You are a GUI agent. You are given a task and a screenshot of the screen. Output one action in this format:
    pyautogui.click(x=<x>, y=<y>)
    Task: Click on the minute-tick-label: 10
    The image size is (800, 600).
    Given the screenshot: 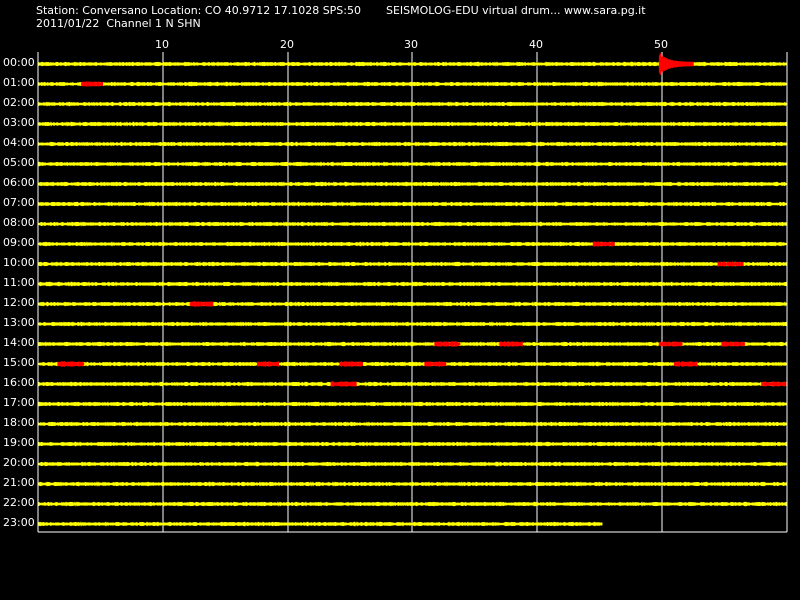 What is the action you would take?
    pyautogui.click(x=162, y=44)
    